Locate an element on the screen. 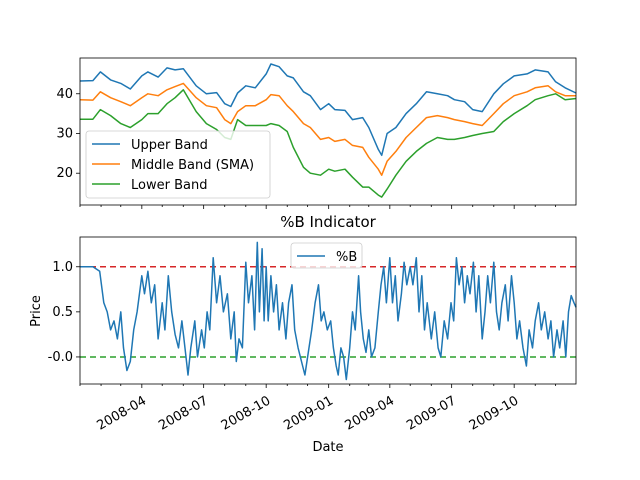 The image size is (640, 480). legend-label-middle-band: Middle Band (SMA) is located at coordinates (192, 165).